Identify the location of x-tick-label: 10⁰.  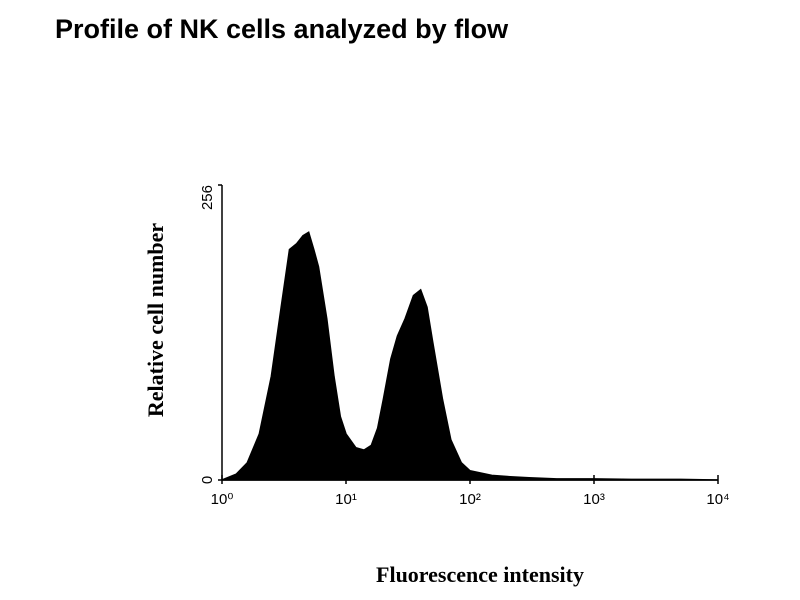
(222, 499).